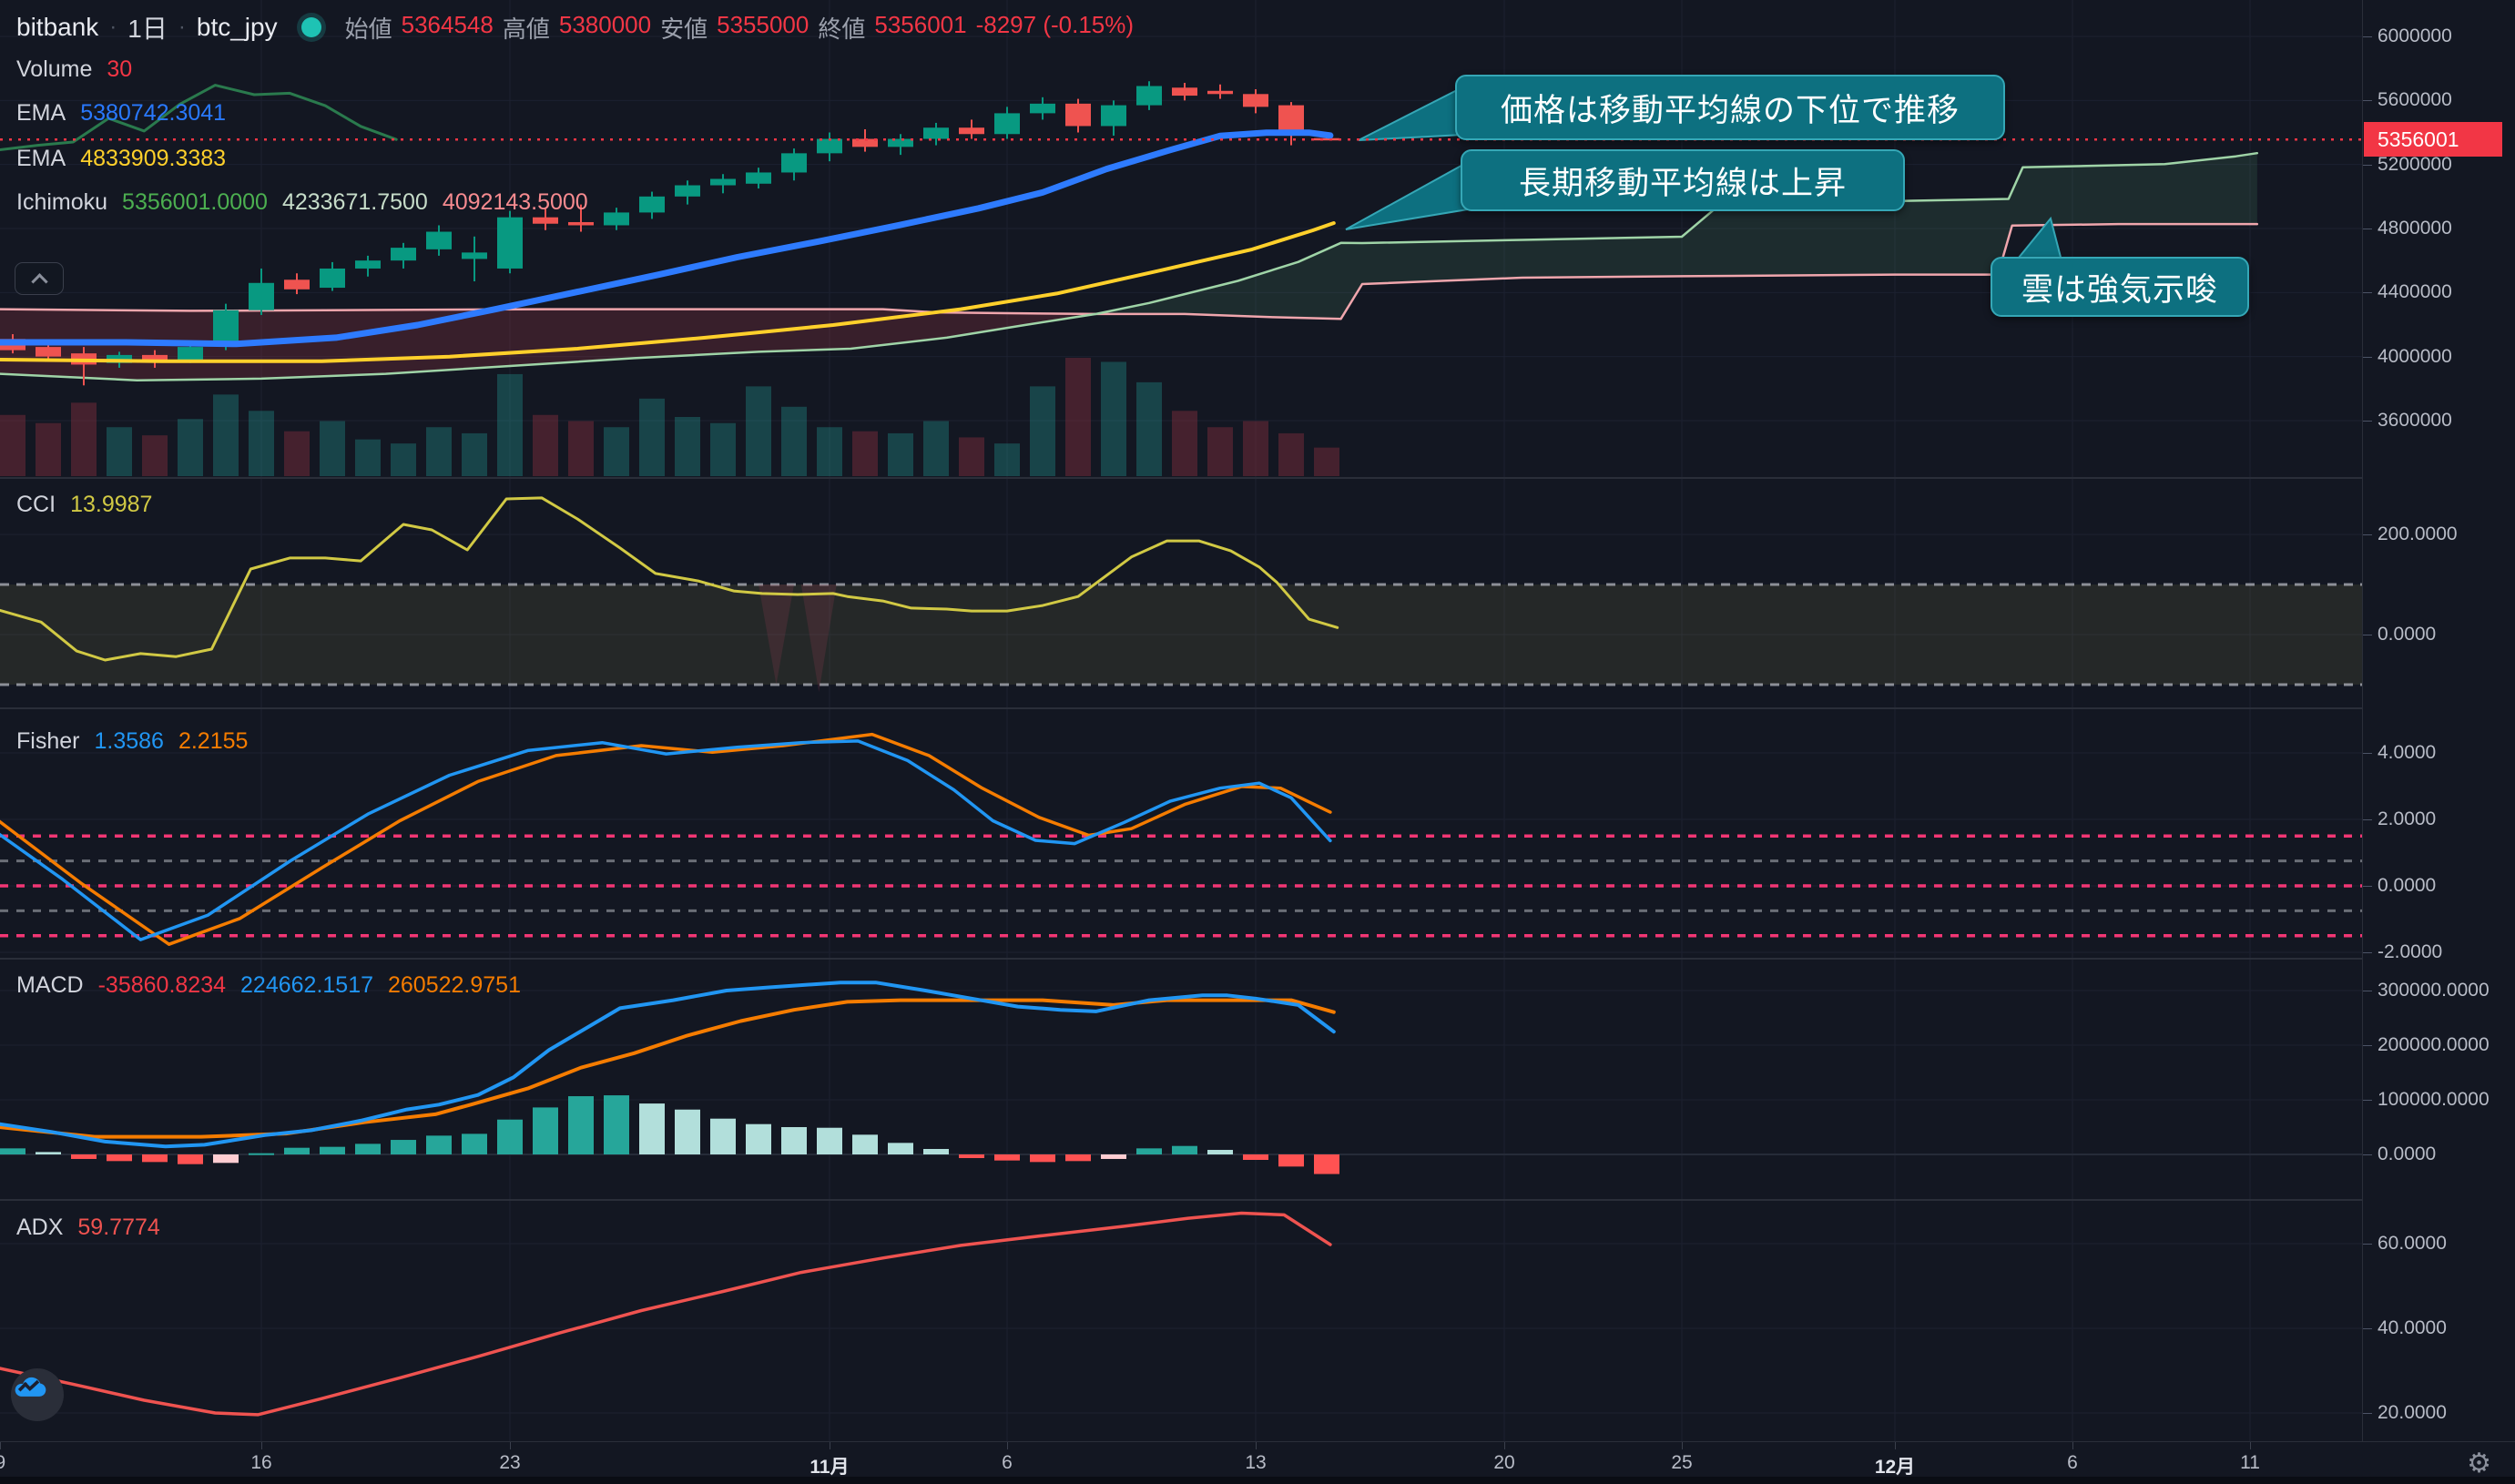 The image size is (2515, 1484). Describe the element at coordinates (2407, 100) in the screenshot. I see `price-tick-label: 5600000` at that location.